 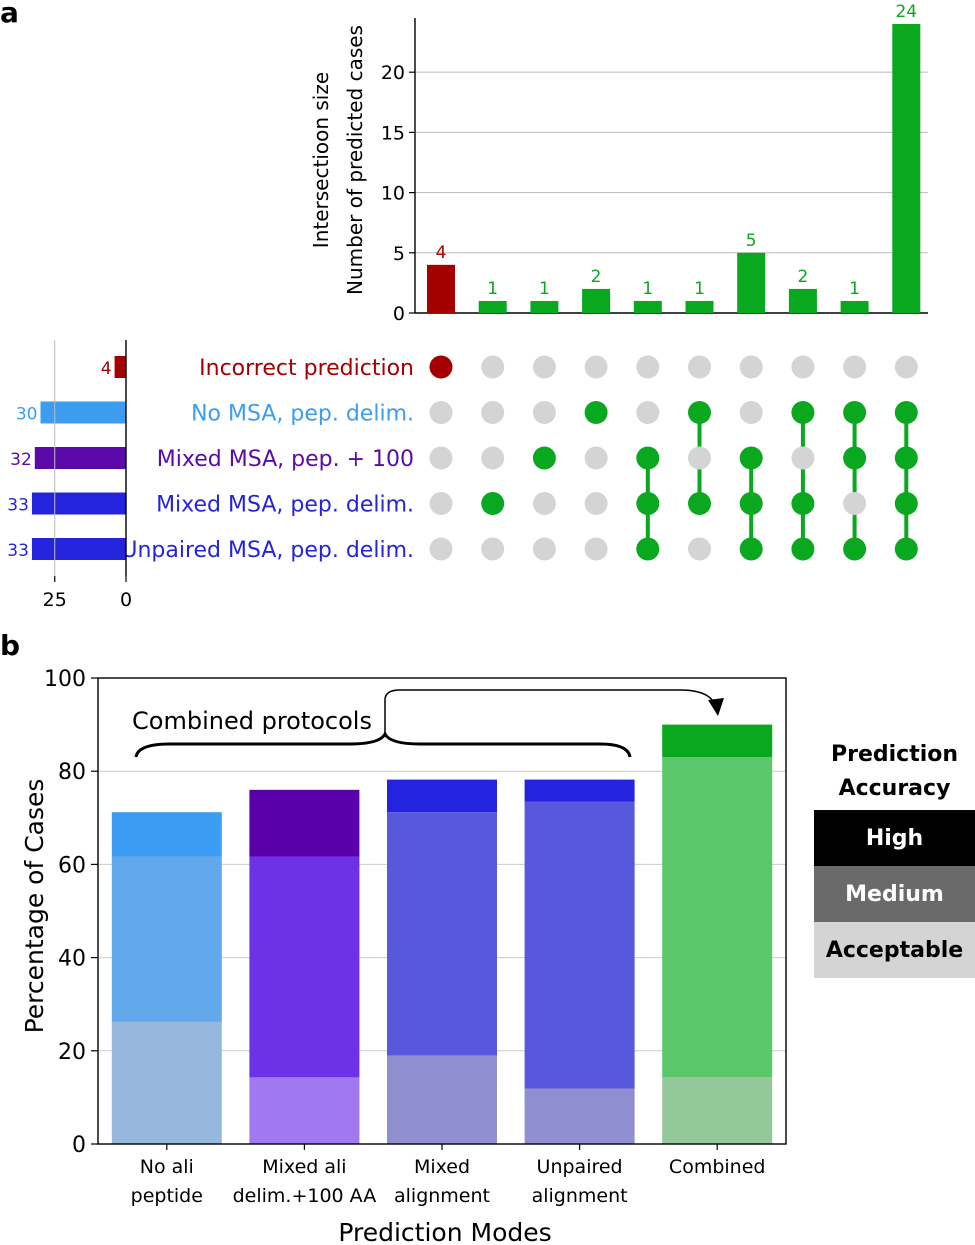 What do you see at coordinates (399, 314) in the screenshot?
I see `y-tick-label: 0` at bounding box center [399, 314].